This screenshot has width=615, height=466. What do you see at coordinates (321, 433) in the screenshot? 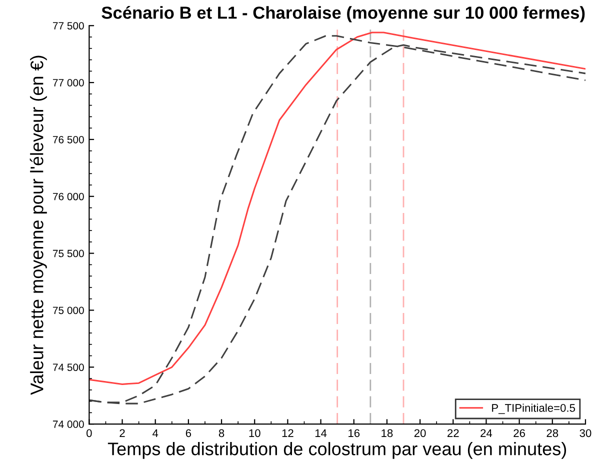
I see `x-tick-label: 14` at bounding box center [321, 433].